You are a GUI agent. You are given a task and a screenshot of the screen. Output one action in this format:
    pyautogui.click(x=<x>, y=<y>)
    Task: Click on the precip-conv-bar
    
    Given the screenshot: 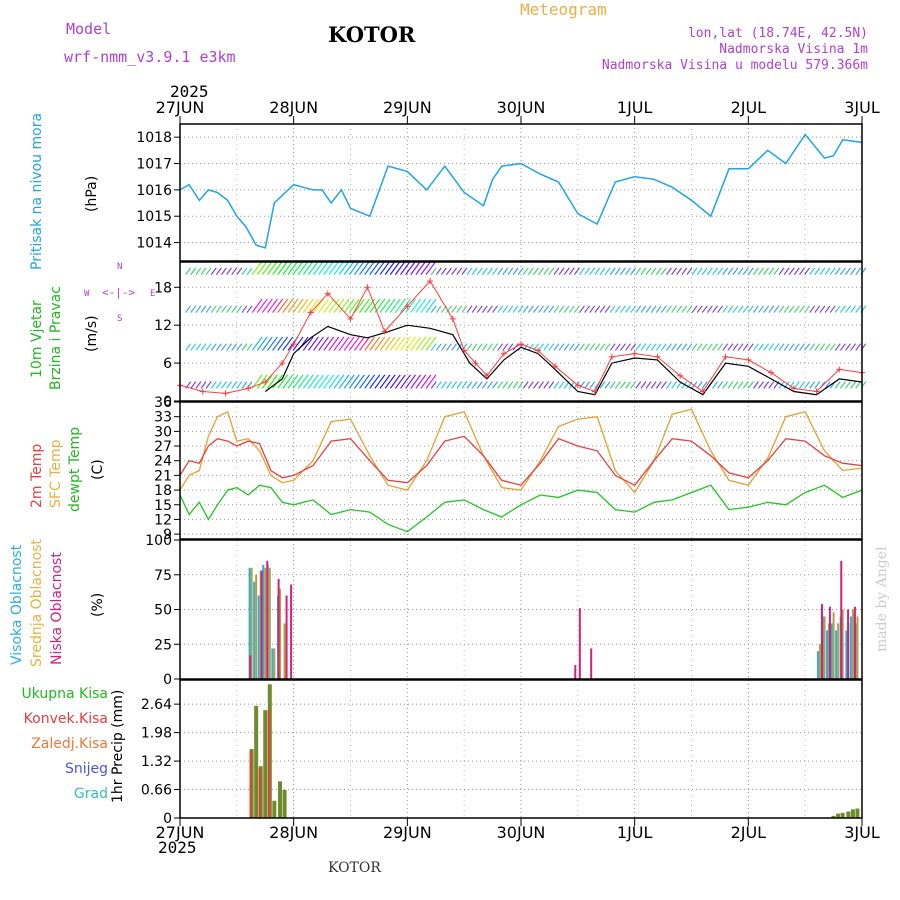 What is the action you would take?
    pyautogui.click(x=259, y=793)
    